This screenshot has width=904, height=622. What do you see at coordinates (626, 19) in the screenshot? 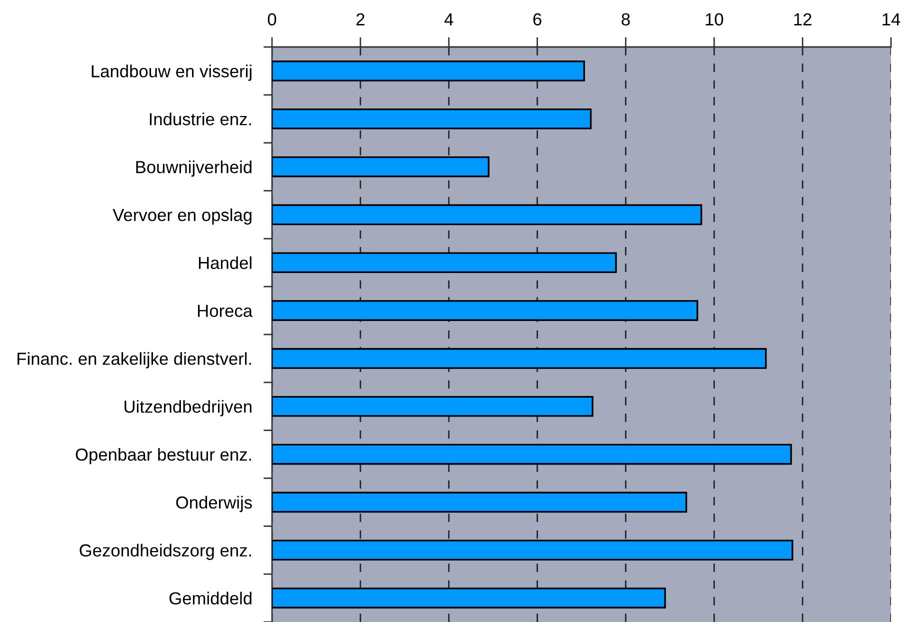
I see `x-tick-label: 8` at bounding box center [626, 19].